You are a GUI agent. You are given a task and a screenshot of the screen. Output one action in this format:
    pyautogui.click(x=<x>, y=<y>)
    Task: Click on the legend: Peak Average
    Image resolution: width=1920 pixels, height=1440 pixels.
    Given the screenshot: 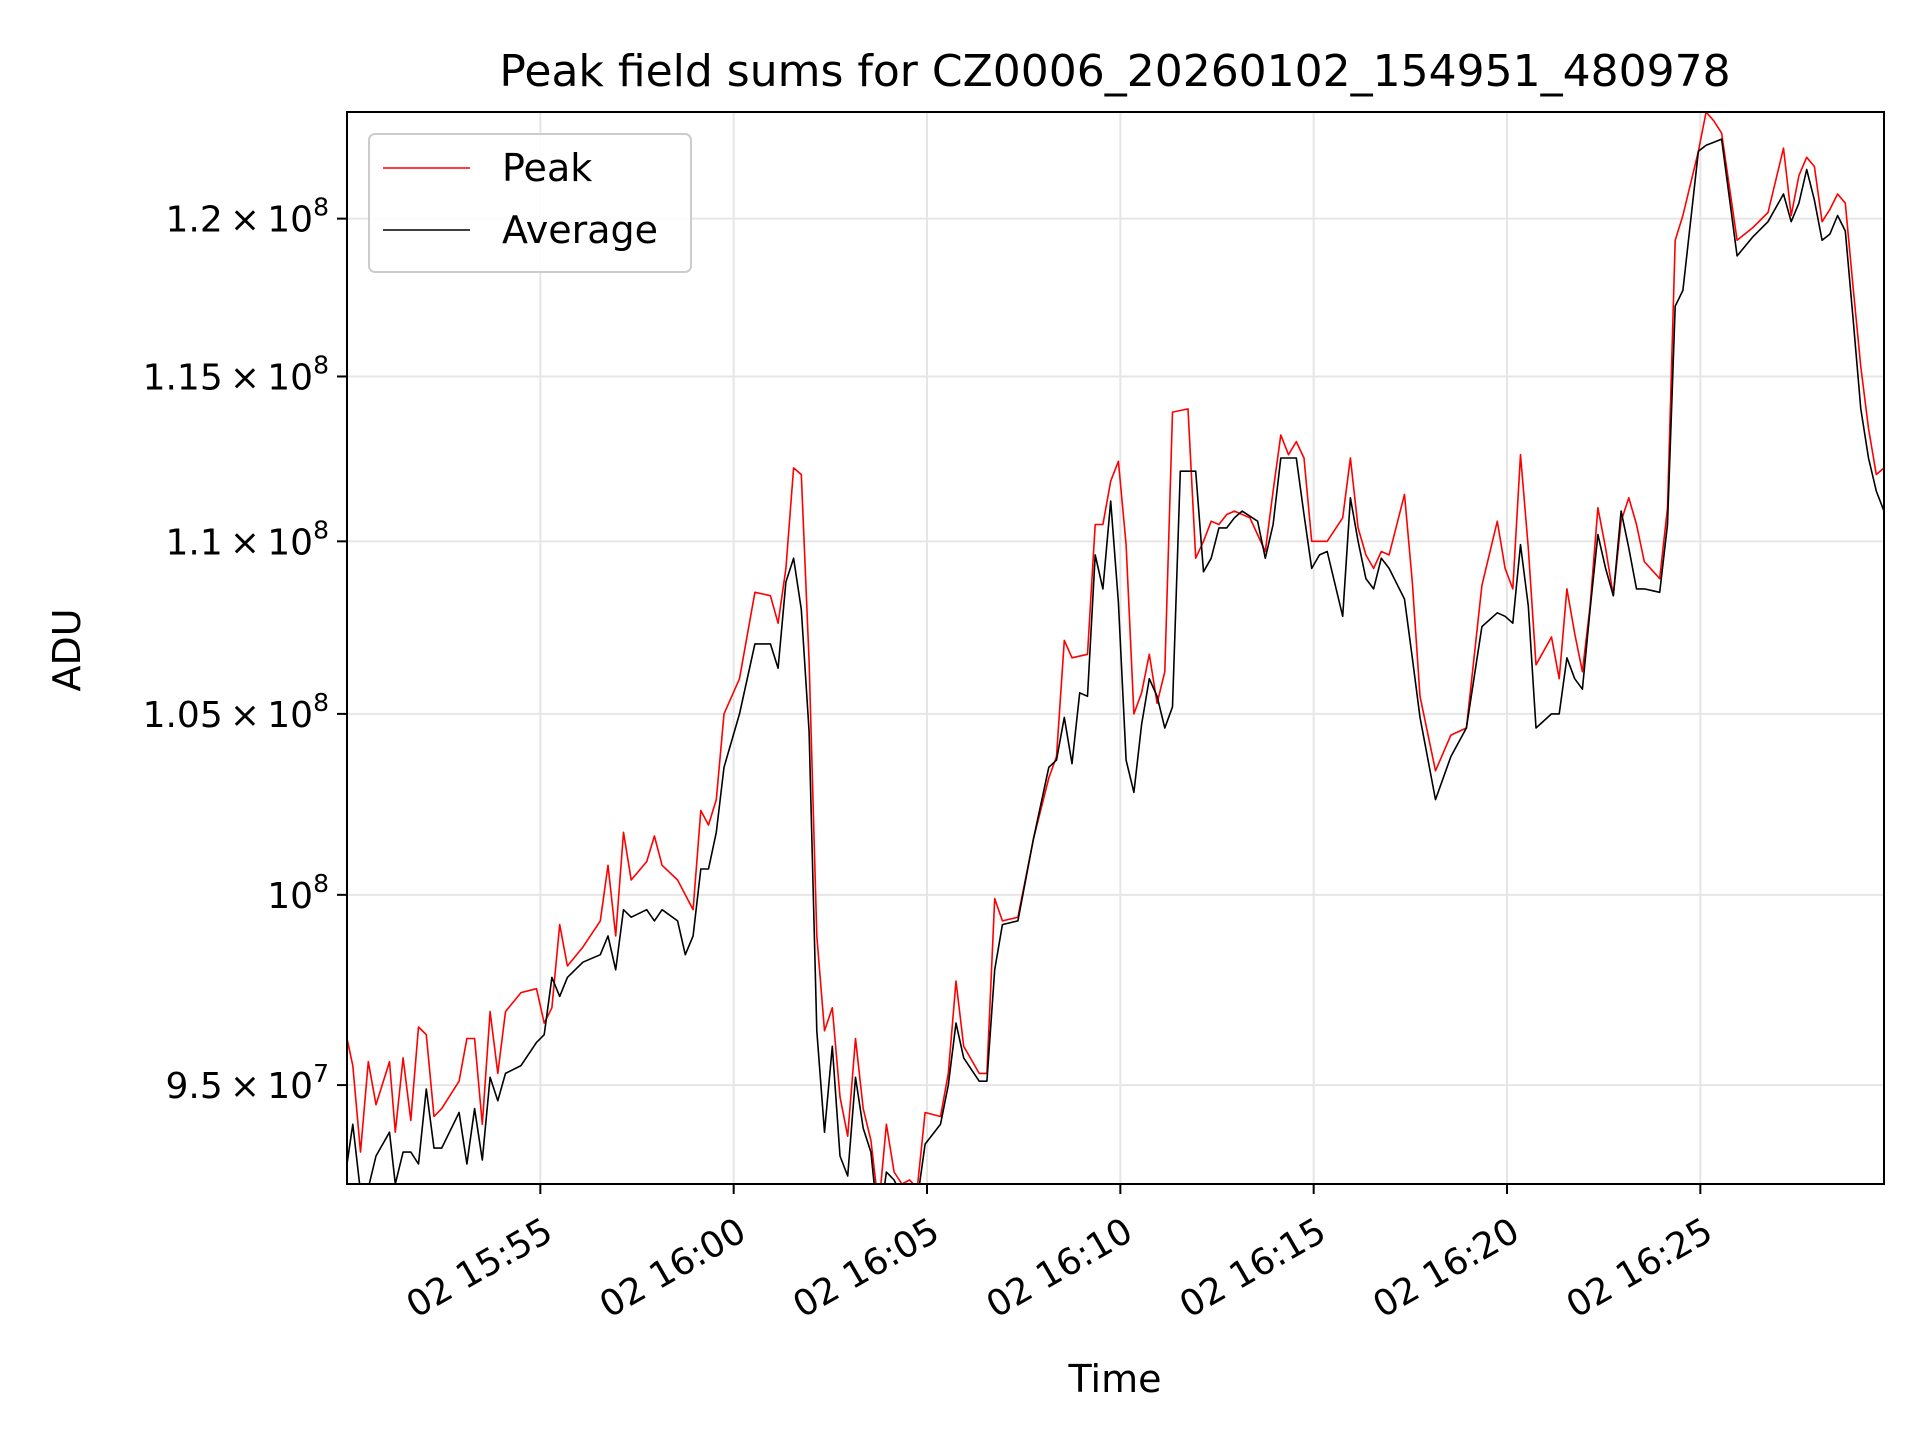 What is the action you would take?
    pyautogui.click(x=530, y=203)
    